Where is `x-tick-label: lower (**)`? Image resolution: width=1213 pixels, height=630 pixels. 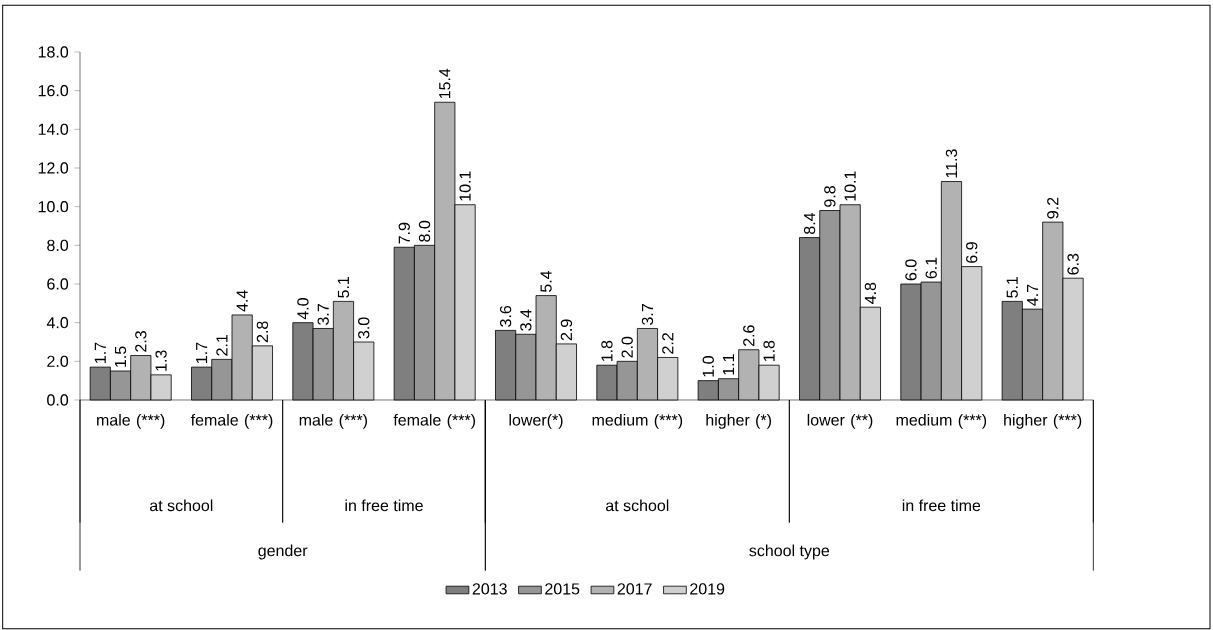
x-tick-label: lower (**) is located at coordinates (840, 421).